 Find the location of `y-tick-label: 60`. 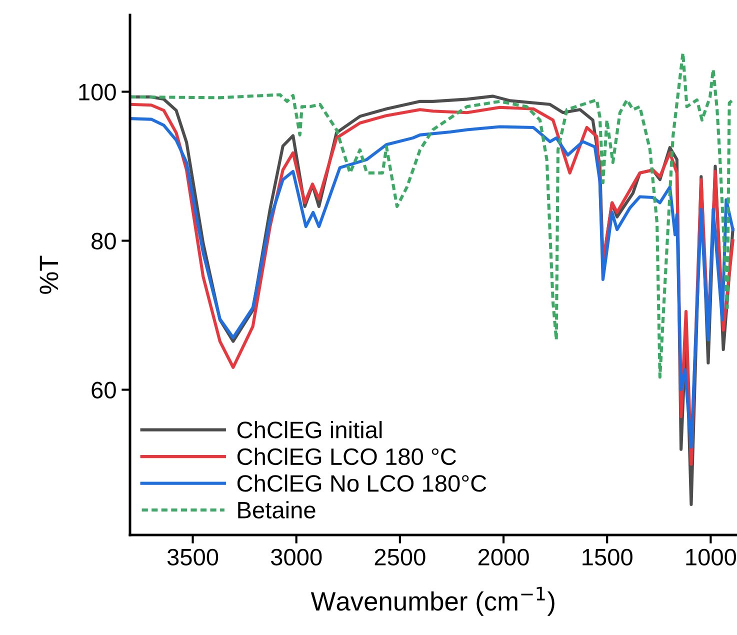

y-tick-label: 60 is located at coordinates (104, 390).